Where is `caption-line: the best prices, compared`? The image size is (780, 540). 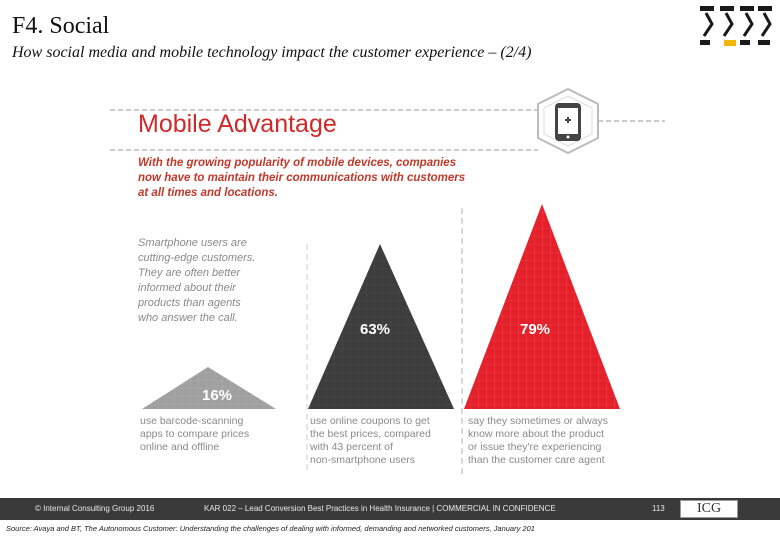 caption-line: the best prices, compared is located at coordinates (370, 434).